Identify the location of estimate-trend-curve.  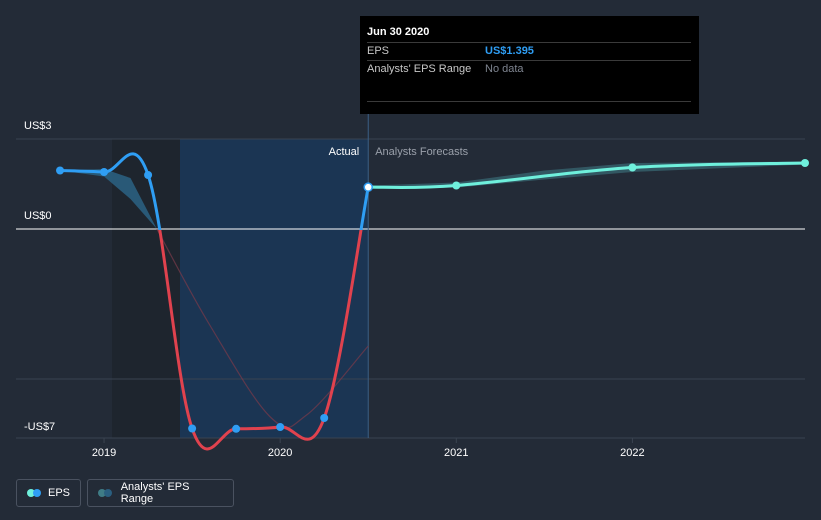
(262, 328).